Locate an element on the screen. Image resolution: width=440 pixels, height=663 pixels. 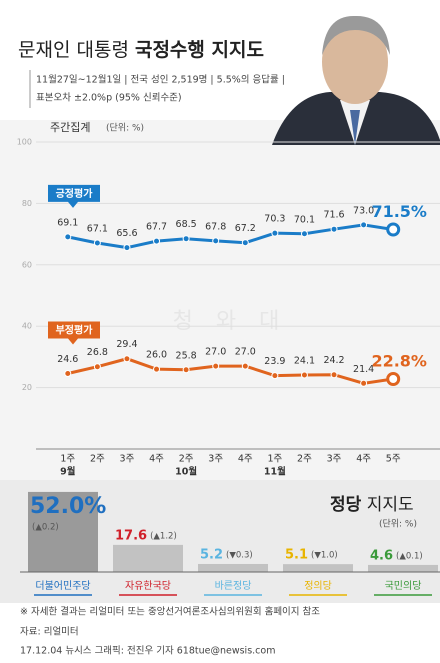
value-label: 70.1 is located at coordinates (304, 219).